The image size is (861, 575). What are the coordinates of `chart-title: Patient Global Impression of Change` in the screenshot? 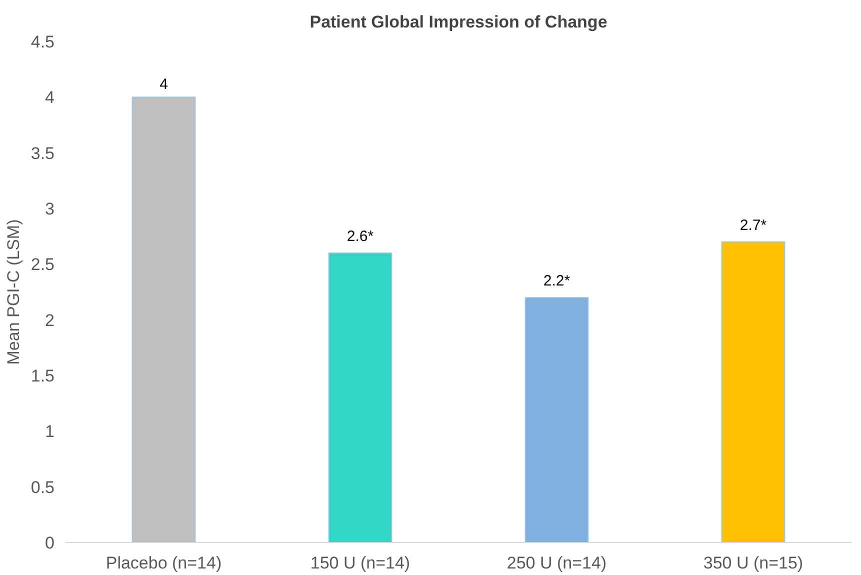 It's located at (459, 22).